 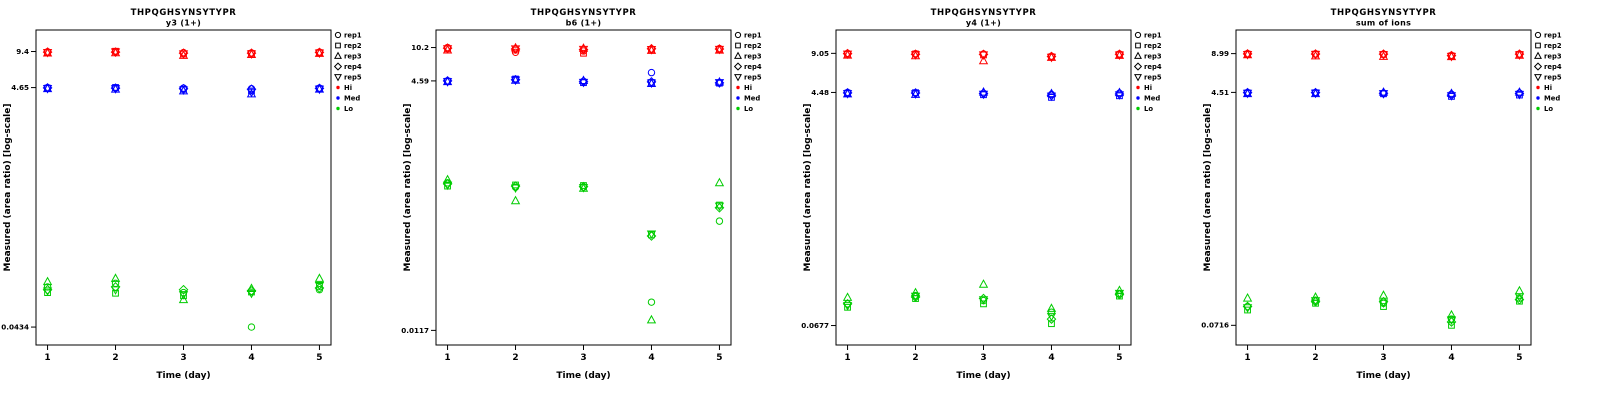 I want to click on y-tick-label: 10.2, so click(x=420, y=47).